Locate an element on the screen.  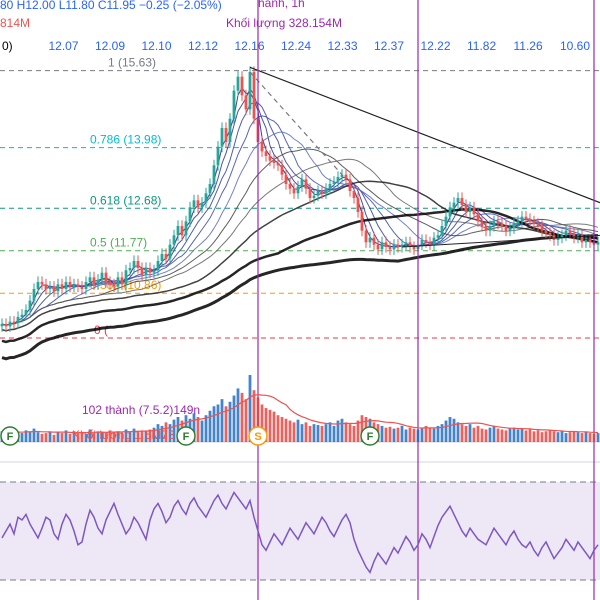
trendline-support is located at coordinates (500, 241).